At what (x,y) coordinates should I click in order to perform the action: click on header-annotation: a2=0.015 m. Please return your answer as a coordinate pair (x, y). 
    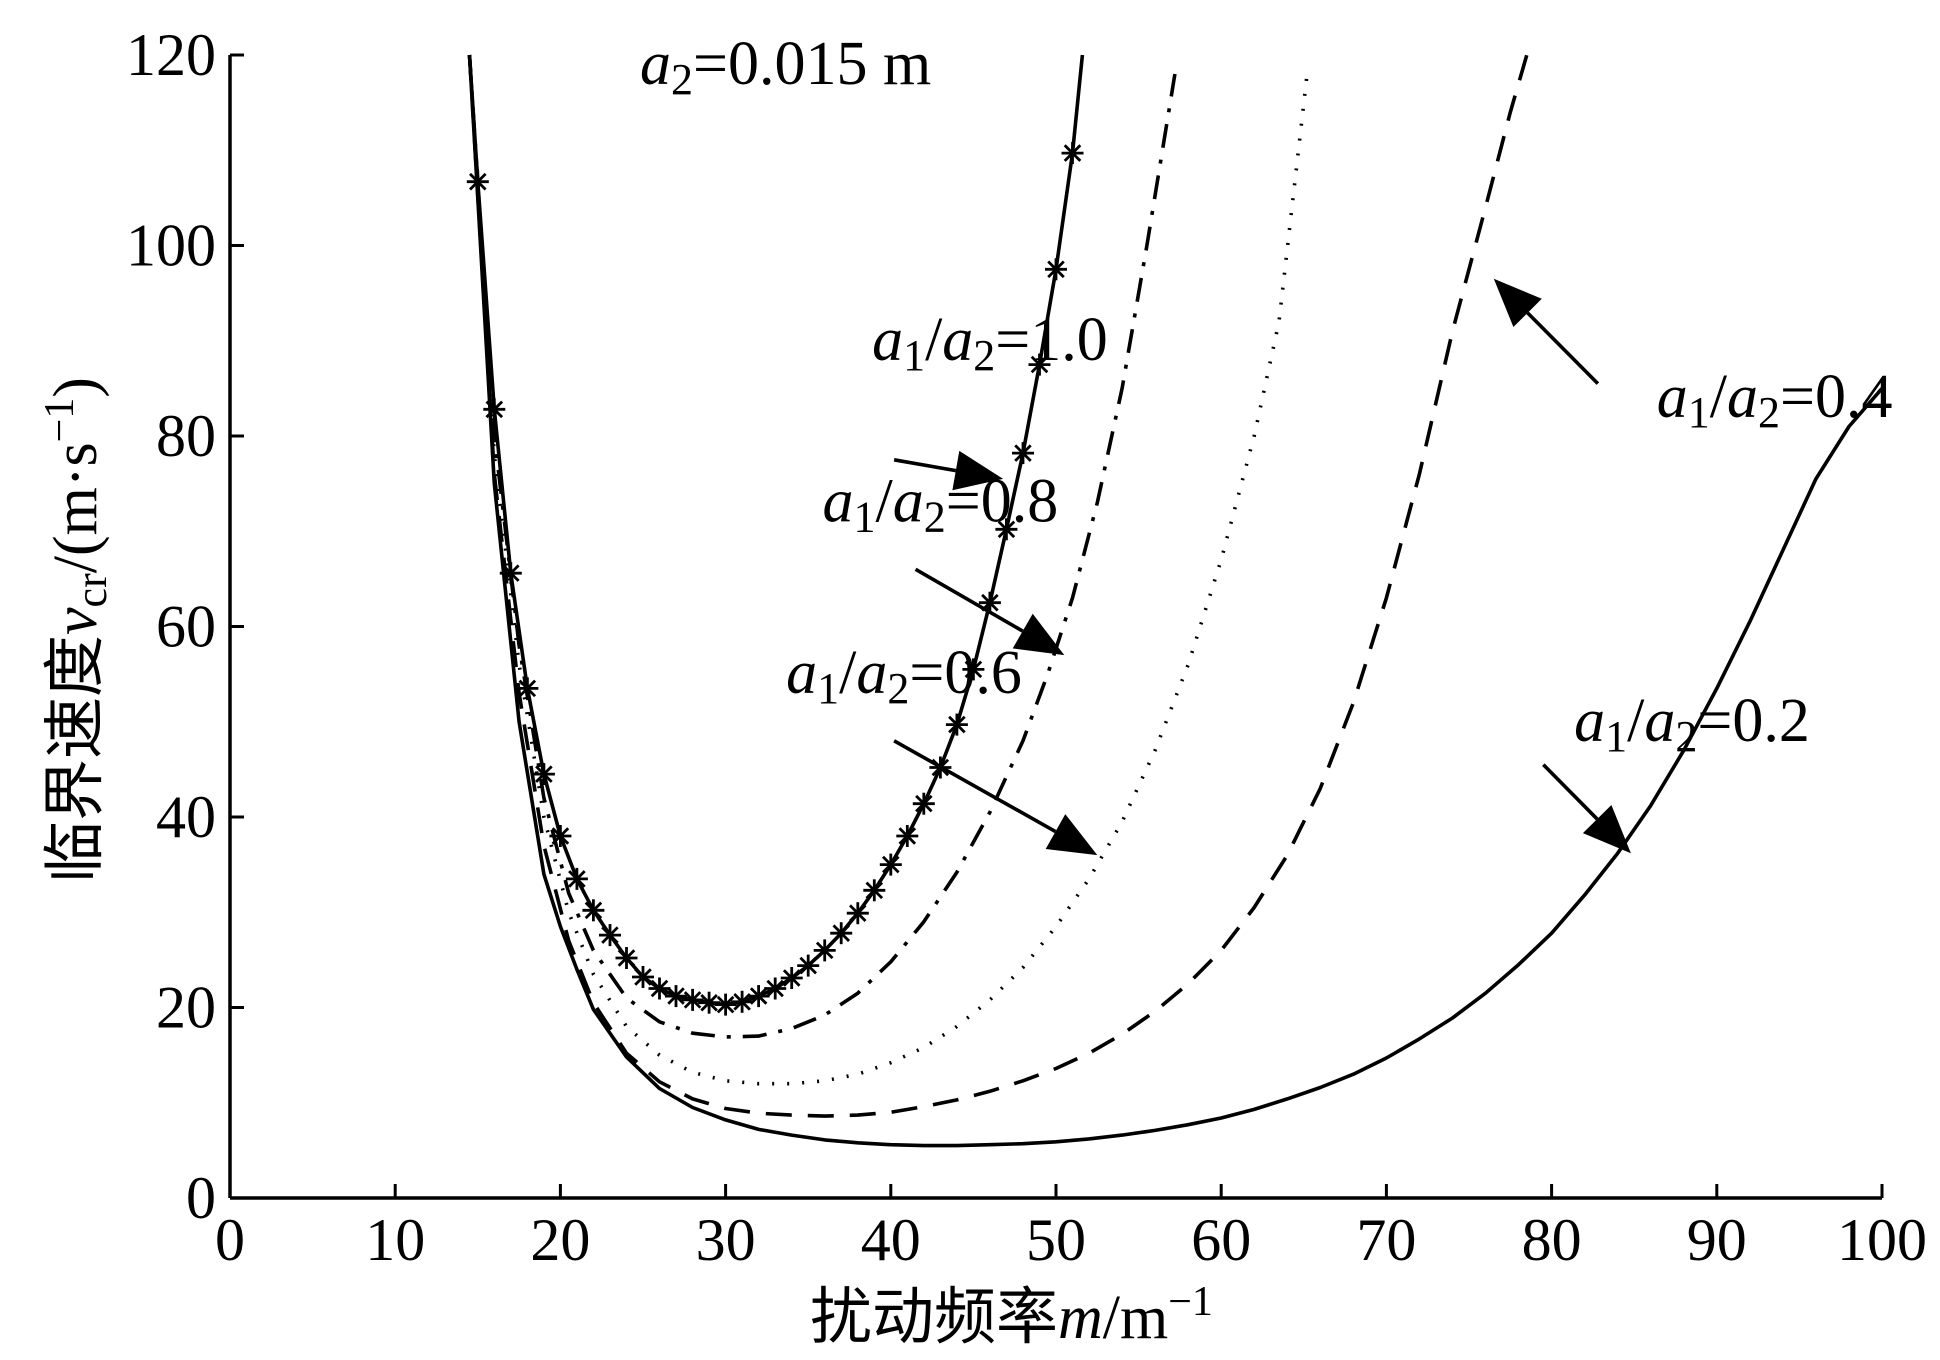
    Looking at the image, I should click on (785, 67).